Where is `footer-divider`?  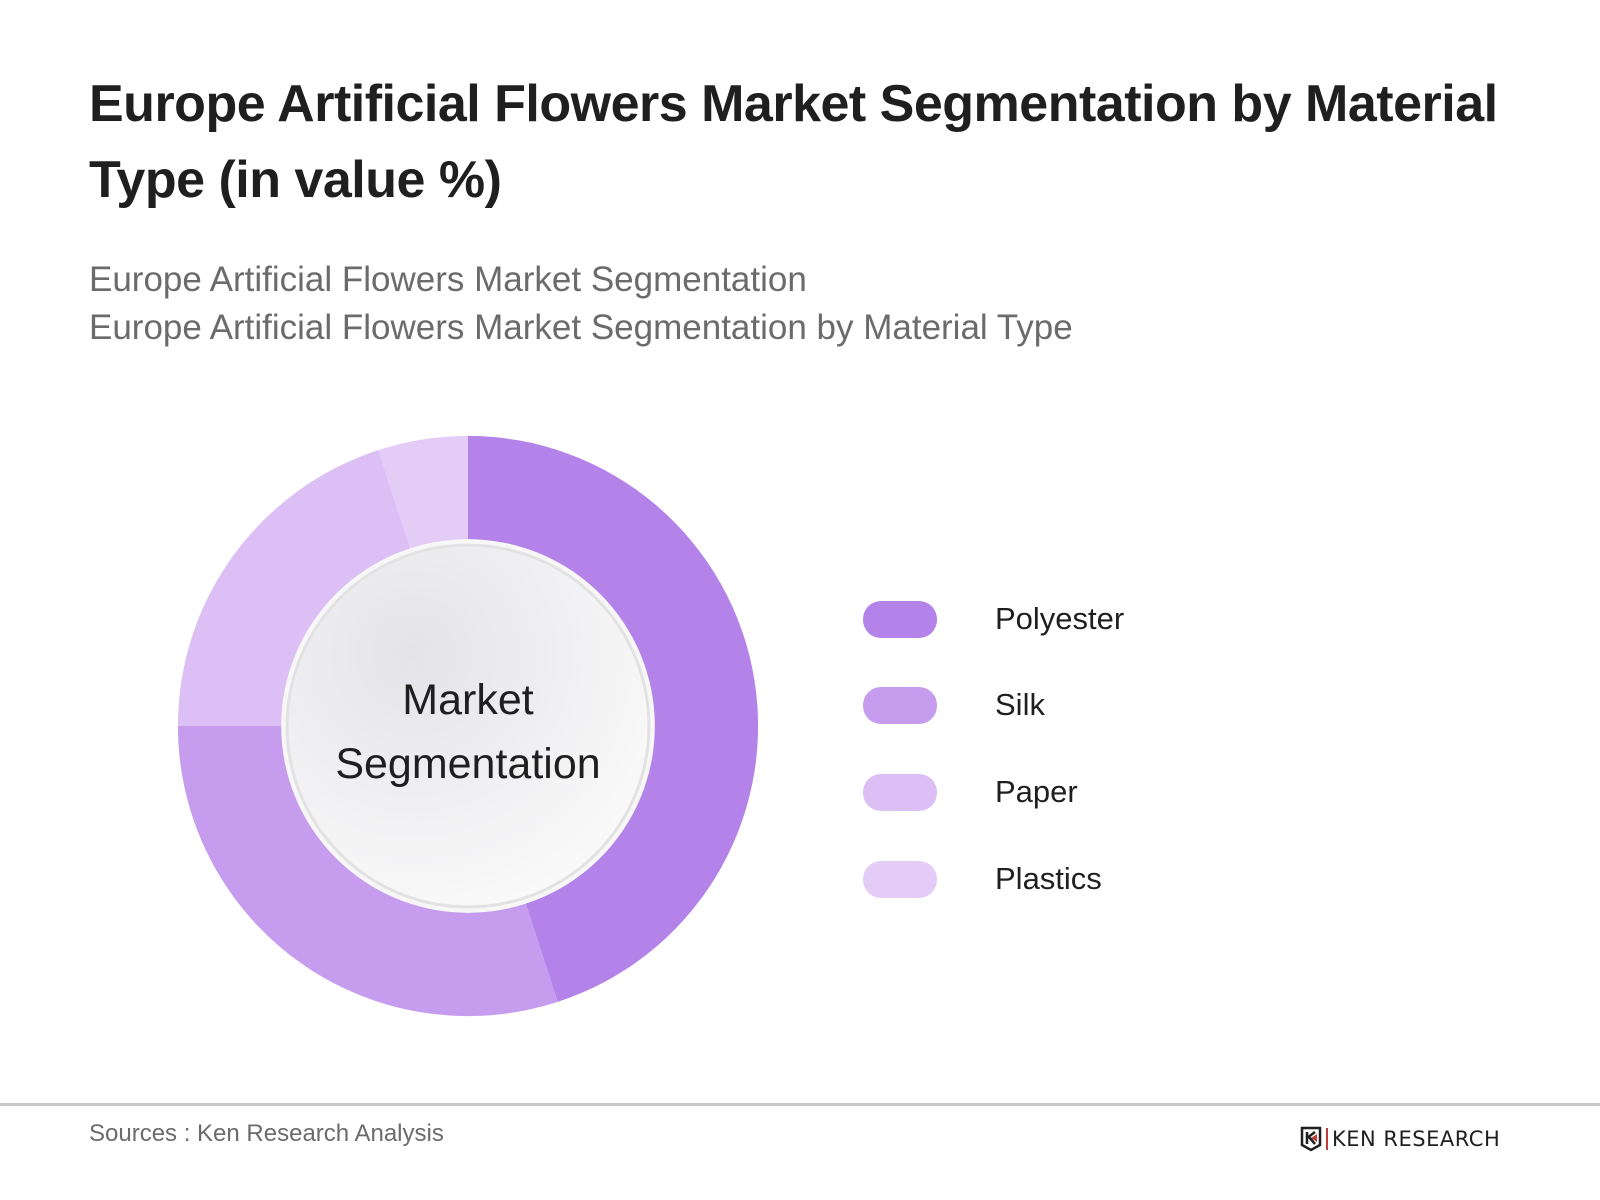 footer-divider is located at coordinates (800, 1104).